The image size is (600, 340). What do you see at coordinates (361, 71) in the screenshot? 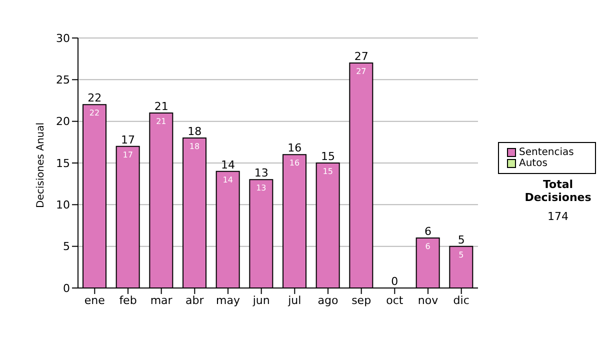
I see `data-label: 27` at bounding box center [361, 71].